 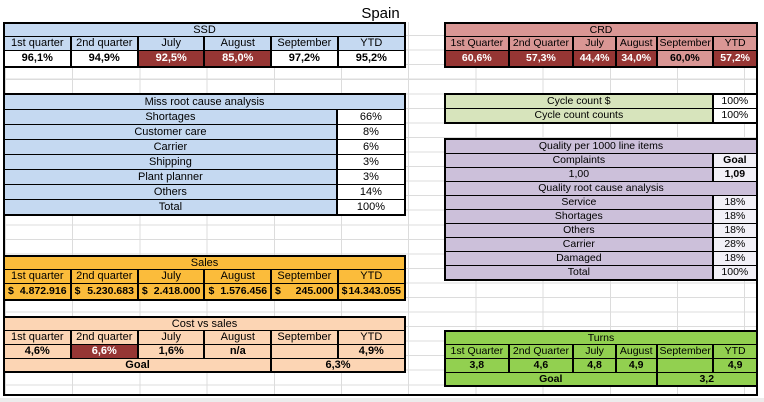 I want to click on value-cell-alert: 85,0%, so click(x=238, y=59).